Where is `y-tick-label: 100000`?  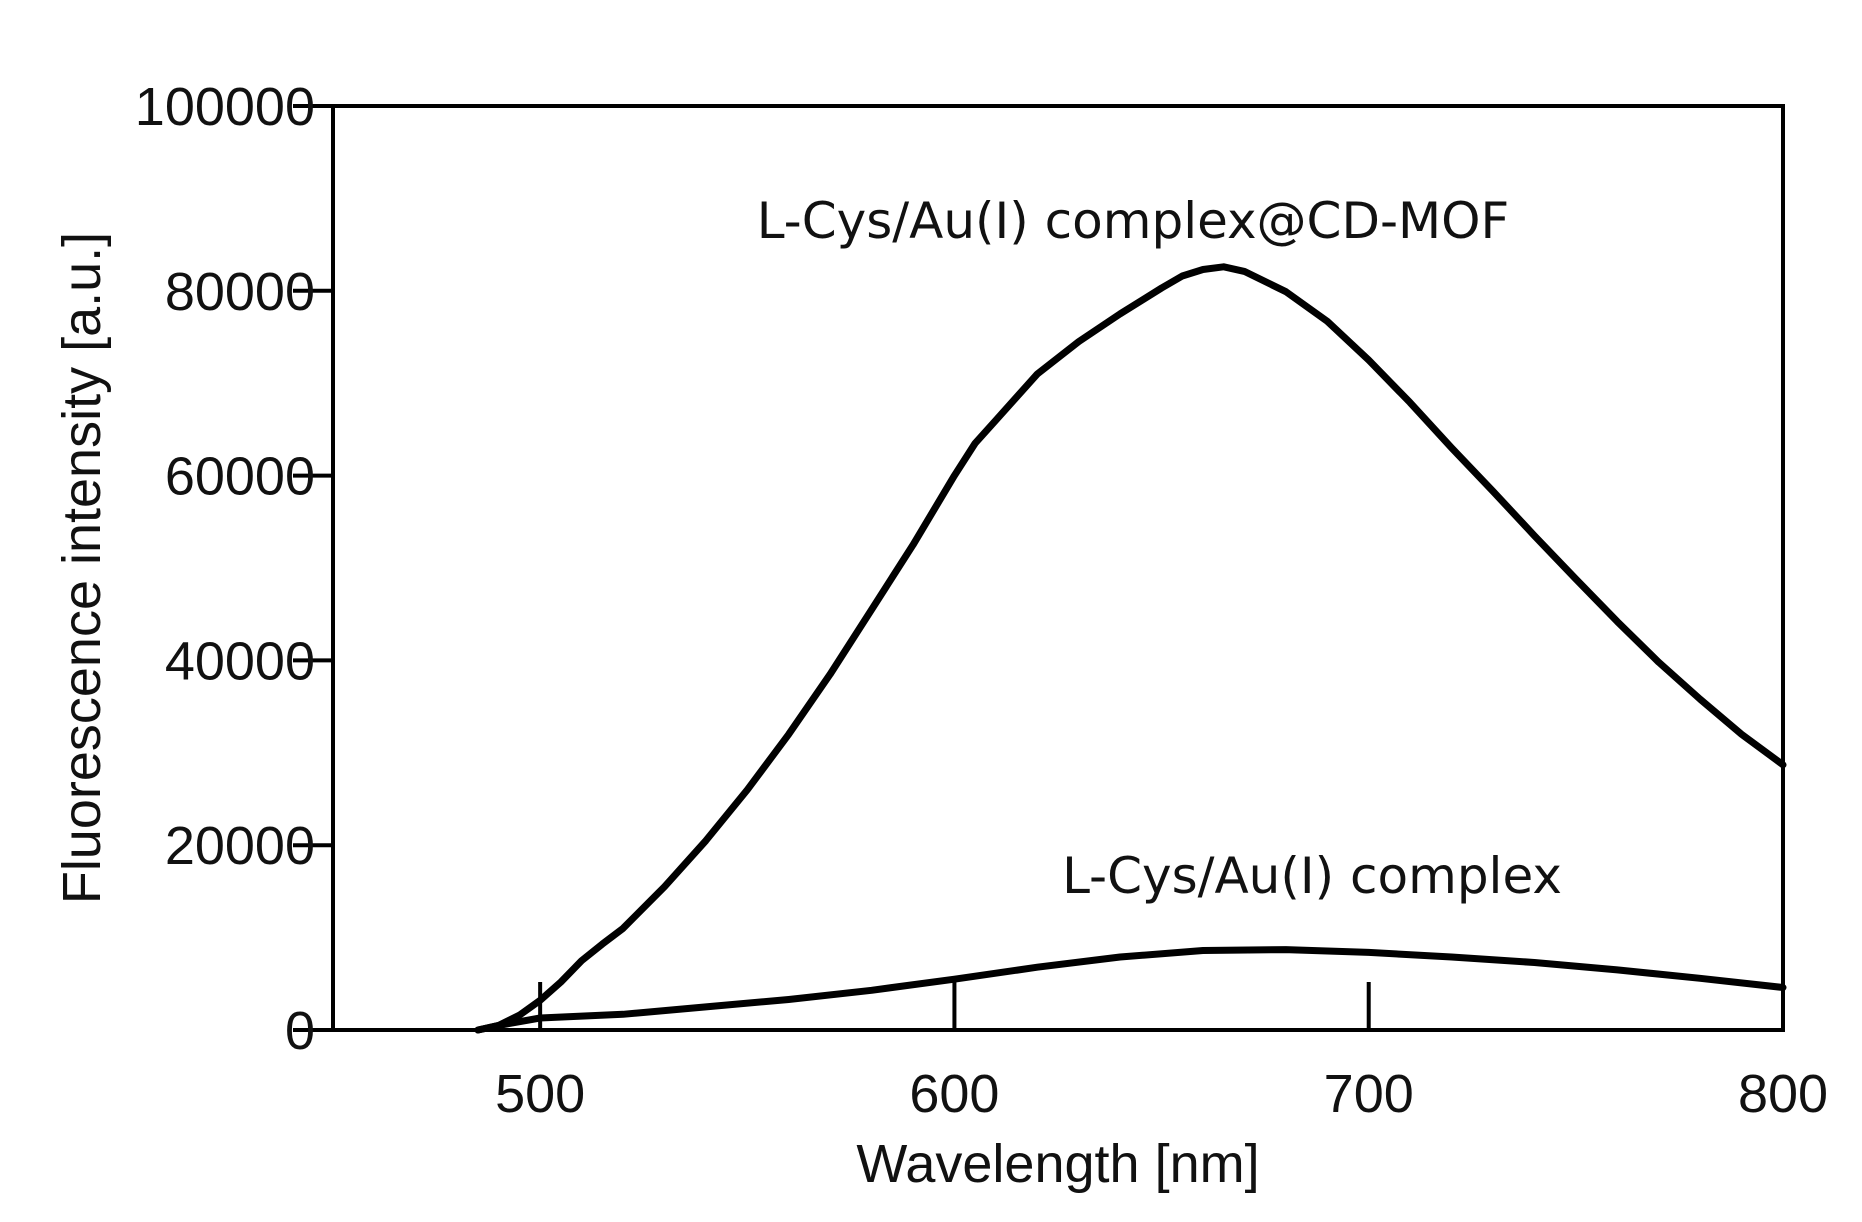
y-tick-label: 100000 is located at coordinates (225, 107).